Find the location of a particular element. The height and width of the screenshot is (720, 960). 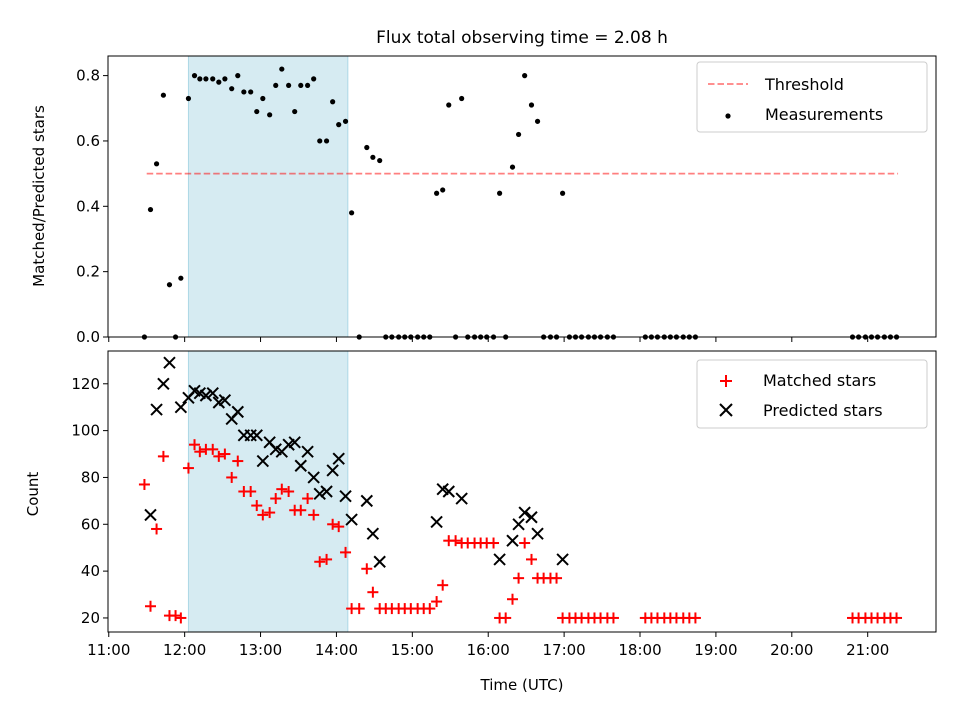

legend-measurement-swatch is located at coordinates (728, 116).